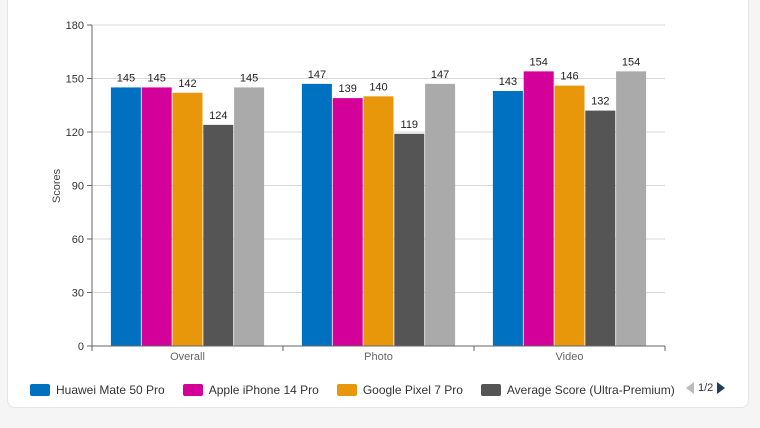 The width and height of the screenshot is (760, 428). I want to click on y-tick-label: 30, so click(78, 294).